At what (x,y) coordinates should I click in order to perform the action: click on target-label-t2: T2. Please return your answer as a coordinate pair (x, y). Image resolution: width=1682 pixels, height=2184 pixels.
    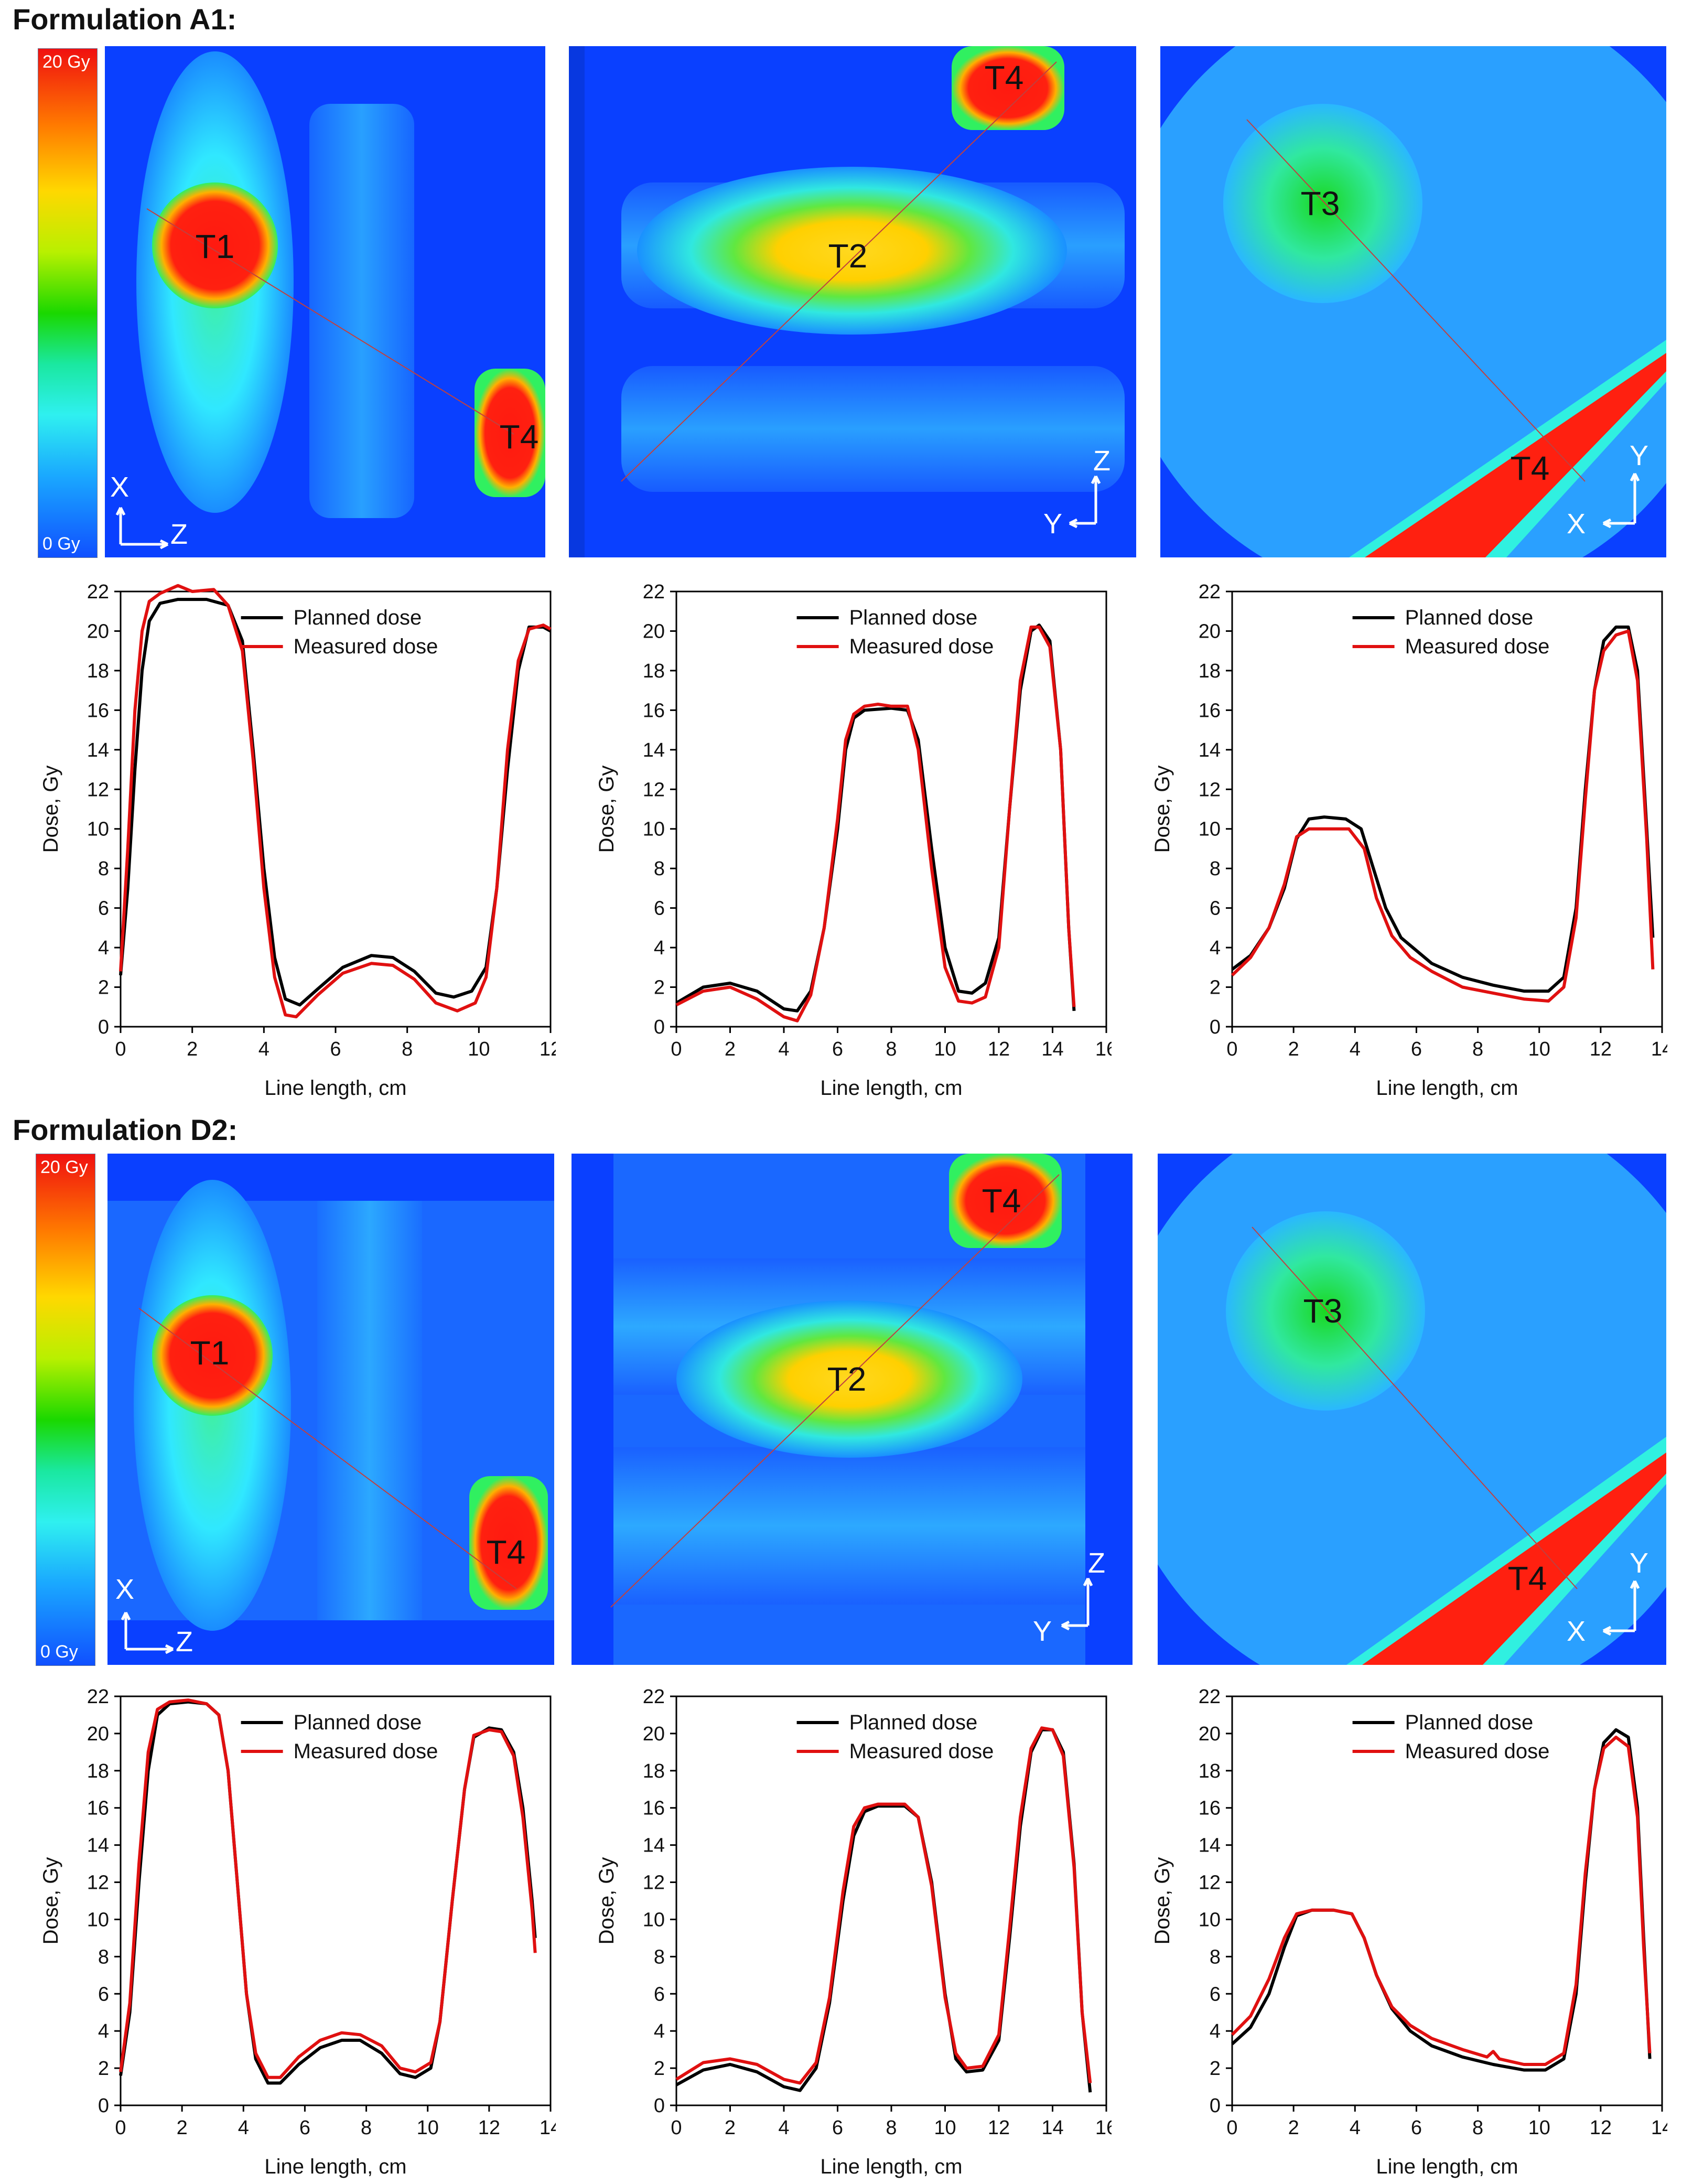
    Looking at the image, I should click on (847, 1379).